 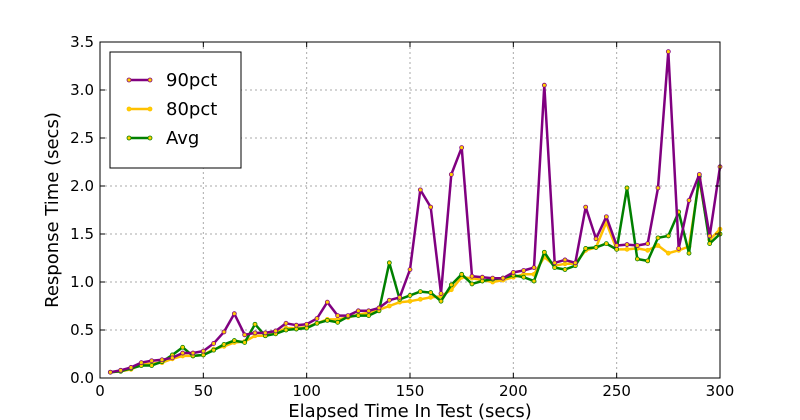 I want to click on x-tick-label: 50, so click(x=203, y=391).